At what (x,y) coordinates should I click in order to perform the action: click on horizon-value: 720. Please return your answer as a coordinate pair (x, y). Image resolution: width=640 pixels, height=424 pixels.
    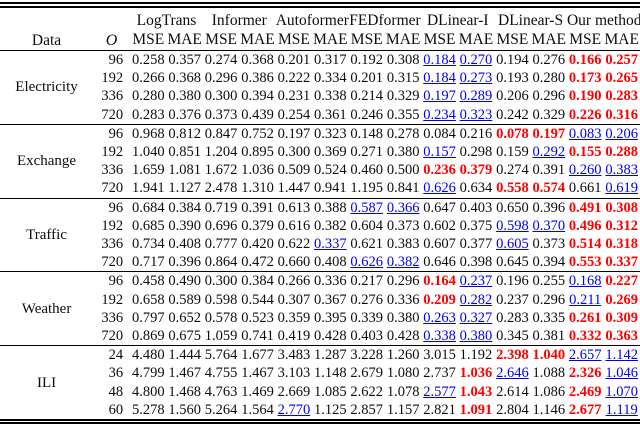
    Looking at the image, I should click on (112, 336).